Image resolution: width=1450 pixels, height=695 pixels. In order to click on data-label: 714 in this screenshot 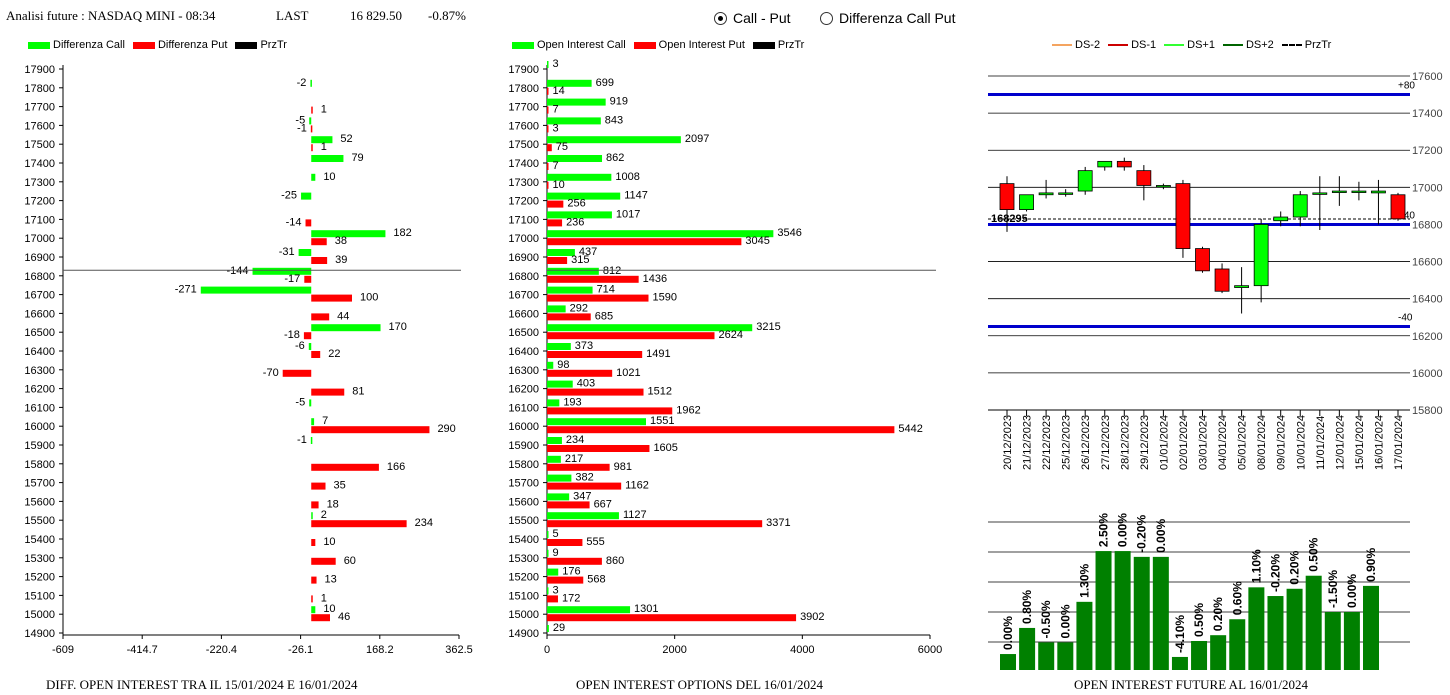, I will do `click(606, 290)`.